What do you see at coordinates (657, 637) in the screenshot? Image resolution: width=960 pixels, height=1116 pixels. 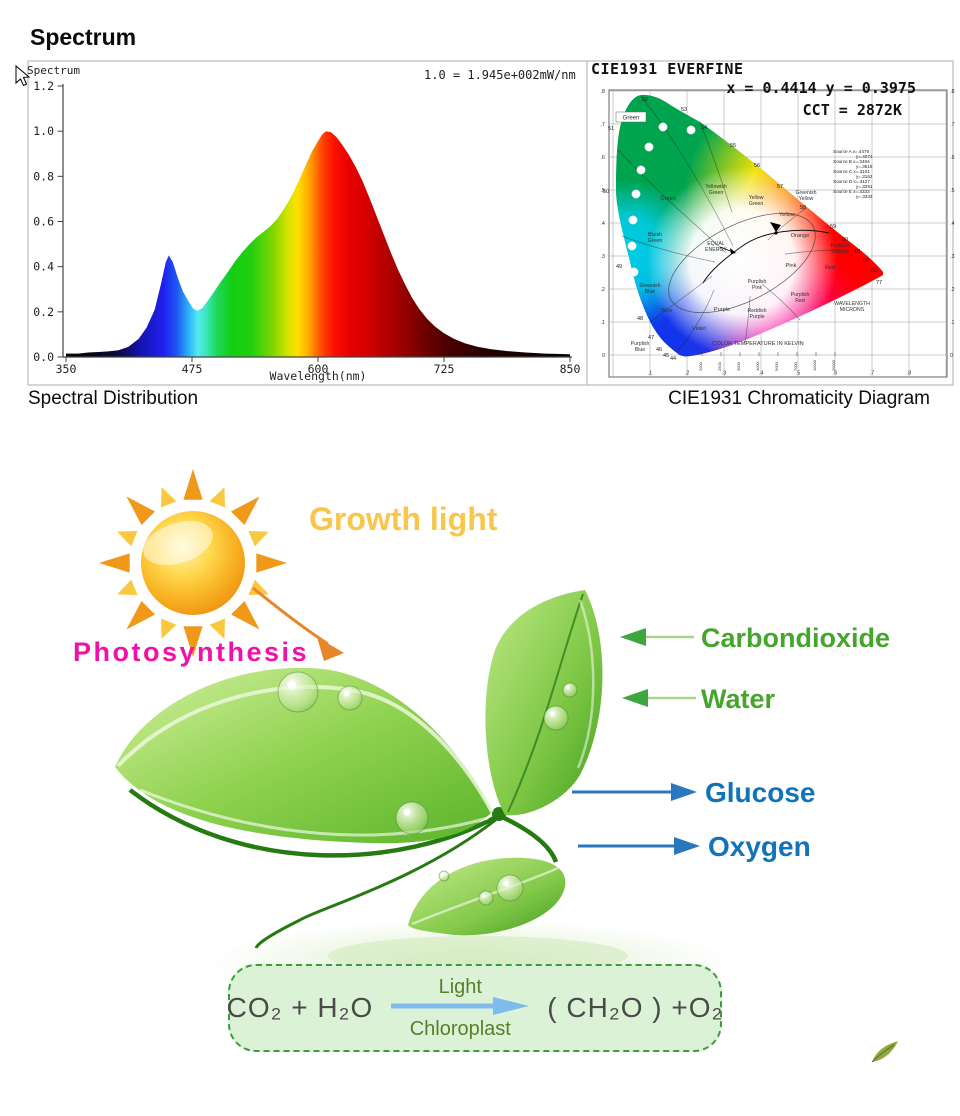 I see `input-arrow-carbondioxide` at bounding box center [657, 637].